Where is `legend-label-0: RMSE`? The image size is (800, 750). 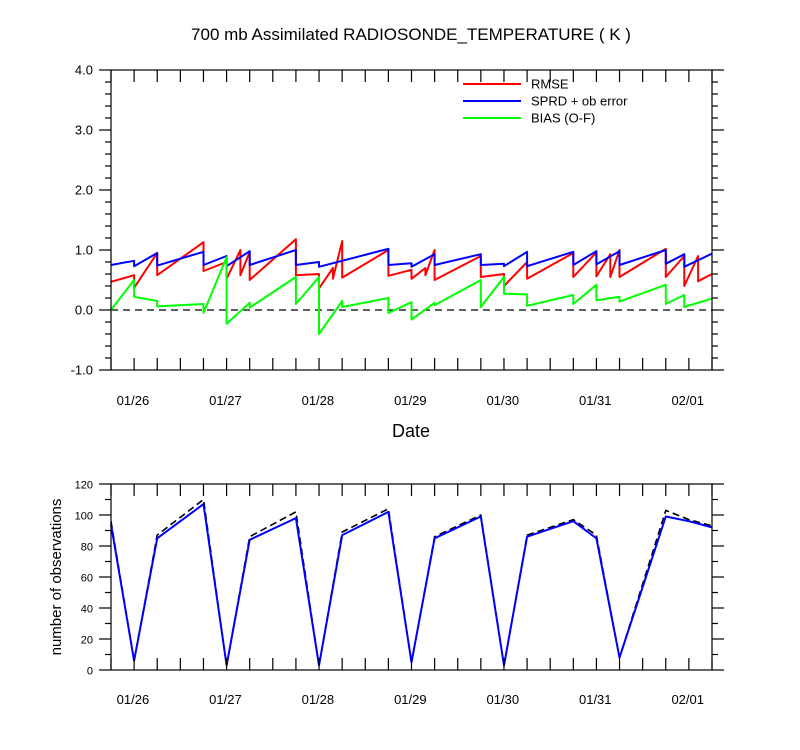
legend-label-0: RMSE is located at coordinates (550, 84).